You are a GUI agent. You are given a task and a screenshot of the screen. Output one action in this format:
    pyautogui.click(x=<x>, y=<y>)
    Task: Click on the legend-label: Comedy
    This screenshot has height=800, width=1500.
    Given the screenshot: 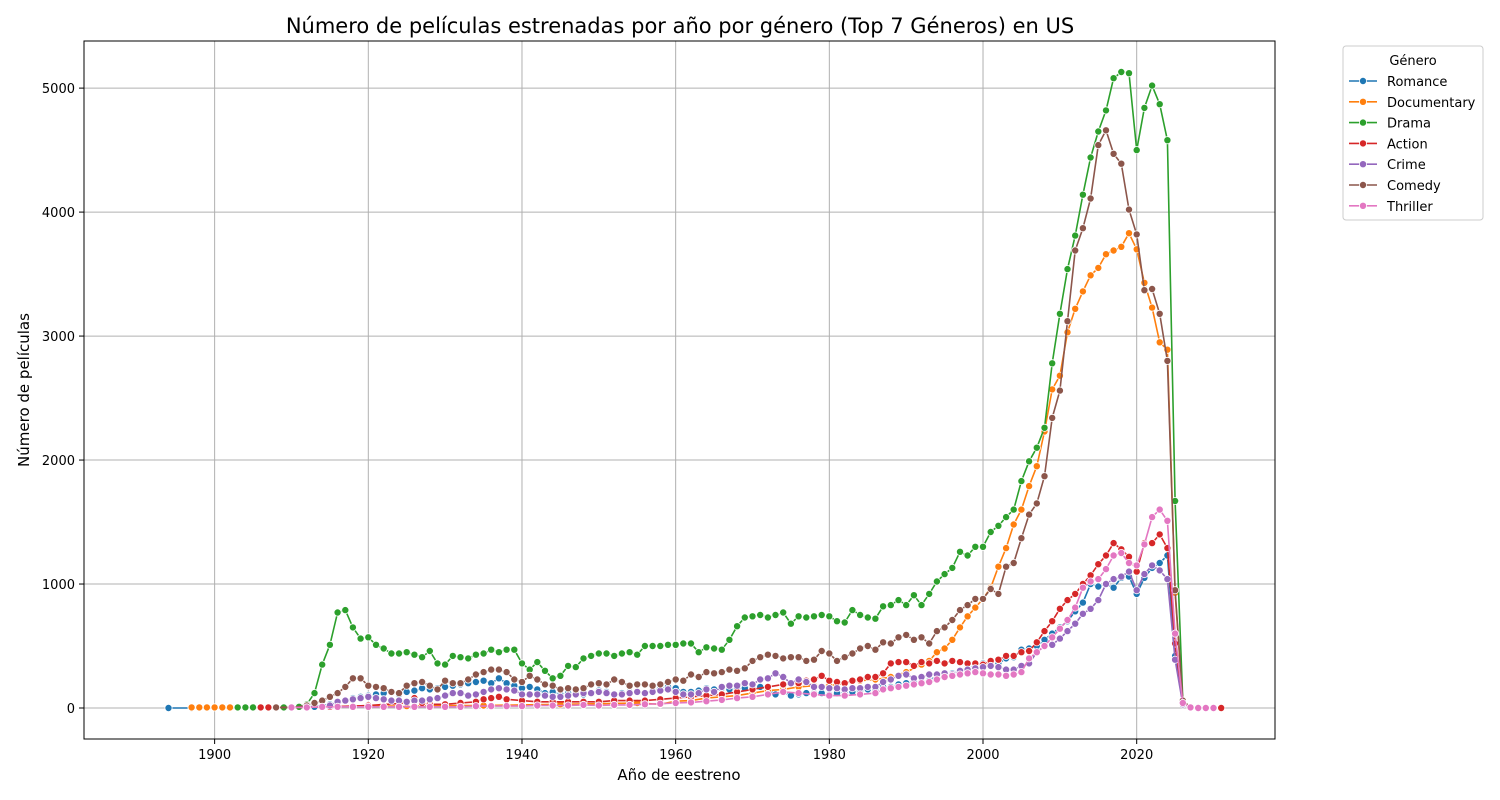 What is the action you would take?
    pyautogui.click(x=1414, y=186)
    